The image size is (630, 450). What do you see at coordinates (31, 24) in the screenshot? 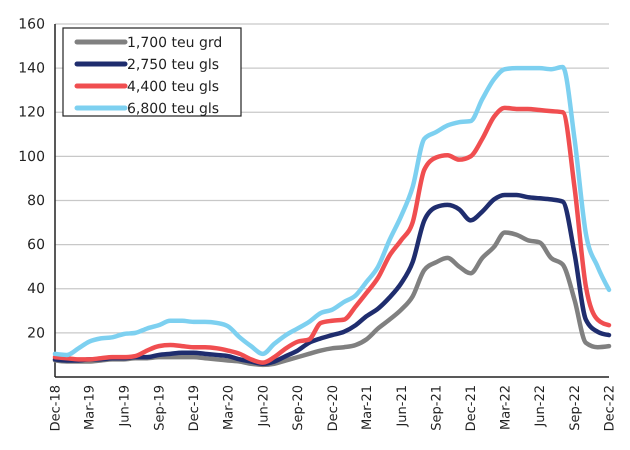
I see `y-tick-label: 160` at bounding box center [31, 24].